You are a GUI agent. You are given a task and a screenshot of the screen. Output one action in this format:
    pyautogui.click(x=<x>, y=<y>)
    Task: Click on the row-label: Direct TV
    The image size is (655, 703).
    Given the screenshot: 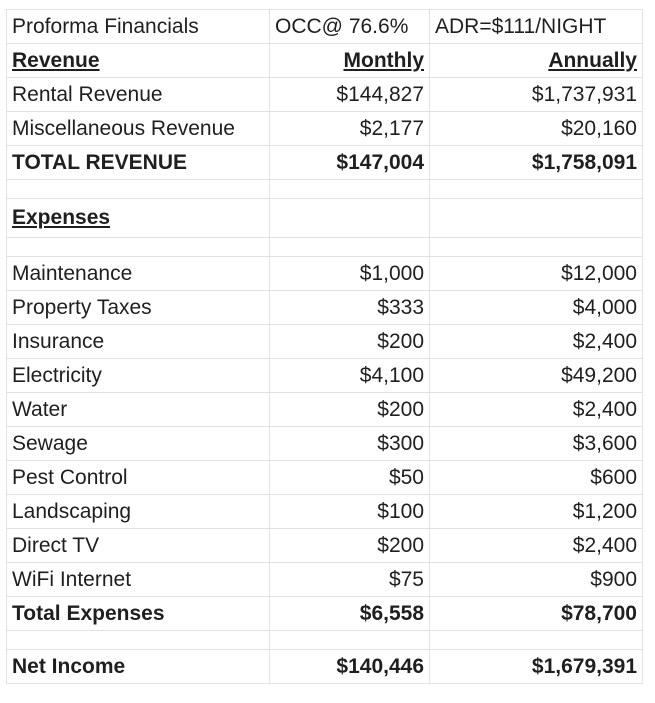 What is the action you would take?
    pyautogui.click(x=138, y=545)
    